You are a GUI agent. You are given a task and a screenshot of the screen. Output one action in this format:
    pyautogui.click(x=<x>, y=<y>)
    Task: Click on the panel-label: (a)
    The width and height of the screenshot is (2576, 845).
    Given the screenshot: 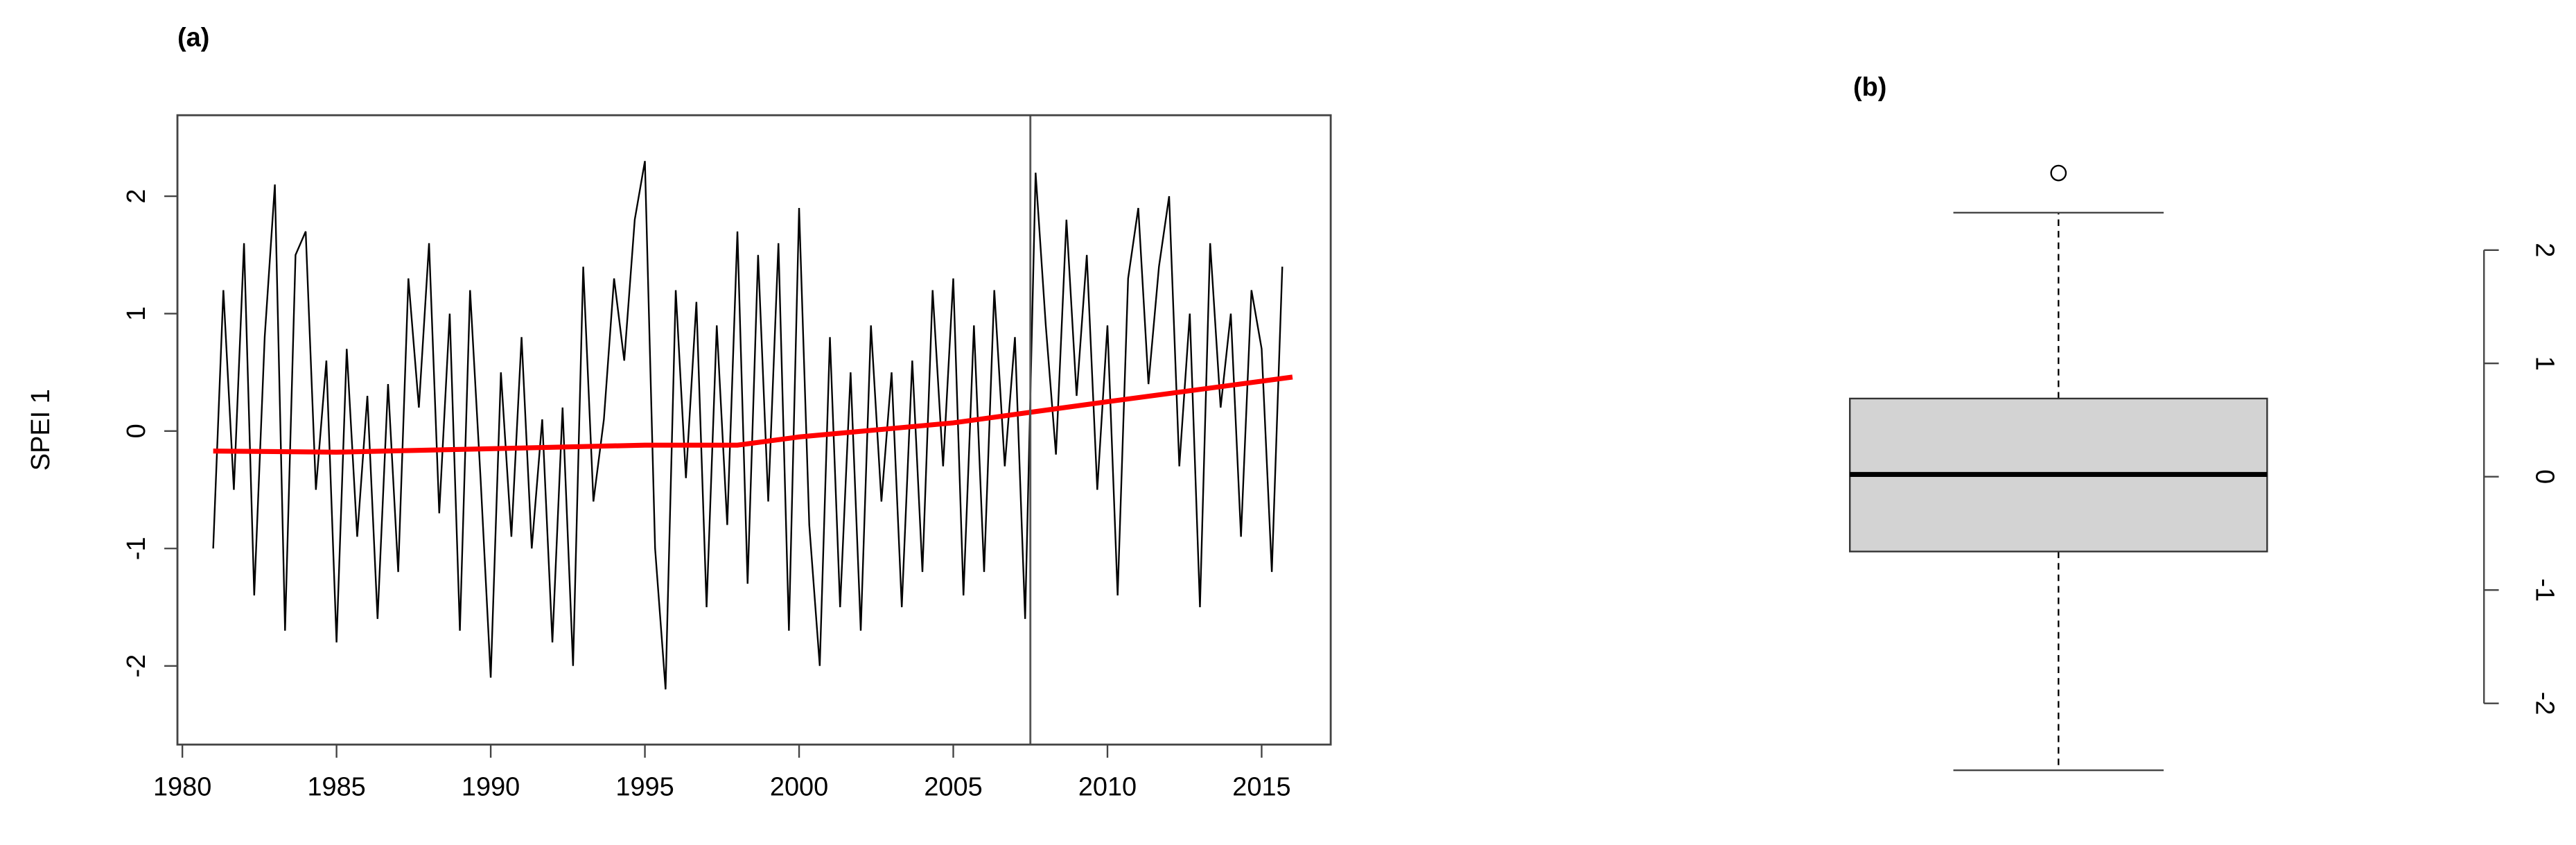 What is the action you would take?
    pyautogui.click(x=193, y=38)
    